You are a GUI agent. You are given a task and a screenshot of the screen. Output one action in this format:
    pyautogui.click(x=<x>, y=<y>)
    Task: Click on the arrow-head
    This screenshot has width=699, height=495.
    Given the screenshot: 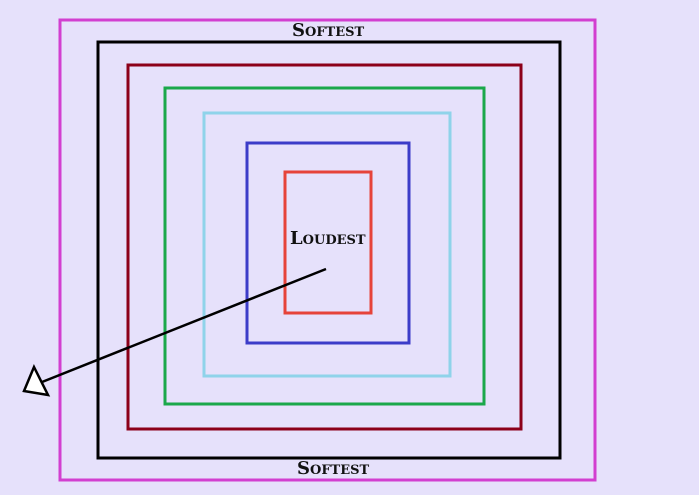 What is the action you would take?
    pyautogui.click(x=36, y=380)
    